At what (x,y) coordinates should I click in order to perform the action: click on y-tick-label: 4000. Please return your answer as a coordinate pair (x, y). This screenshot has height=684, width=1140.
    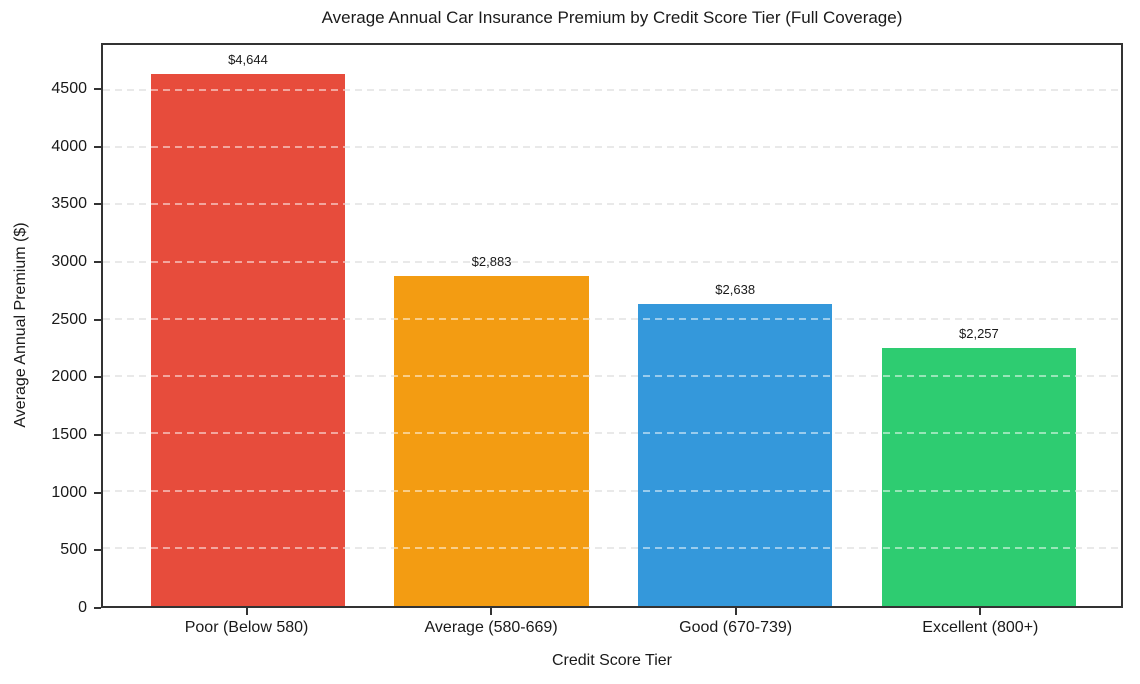
    Looking at the image, I should click on (69, 146).